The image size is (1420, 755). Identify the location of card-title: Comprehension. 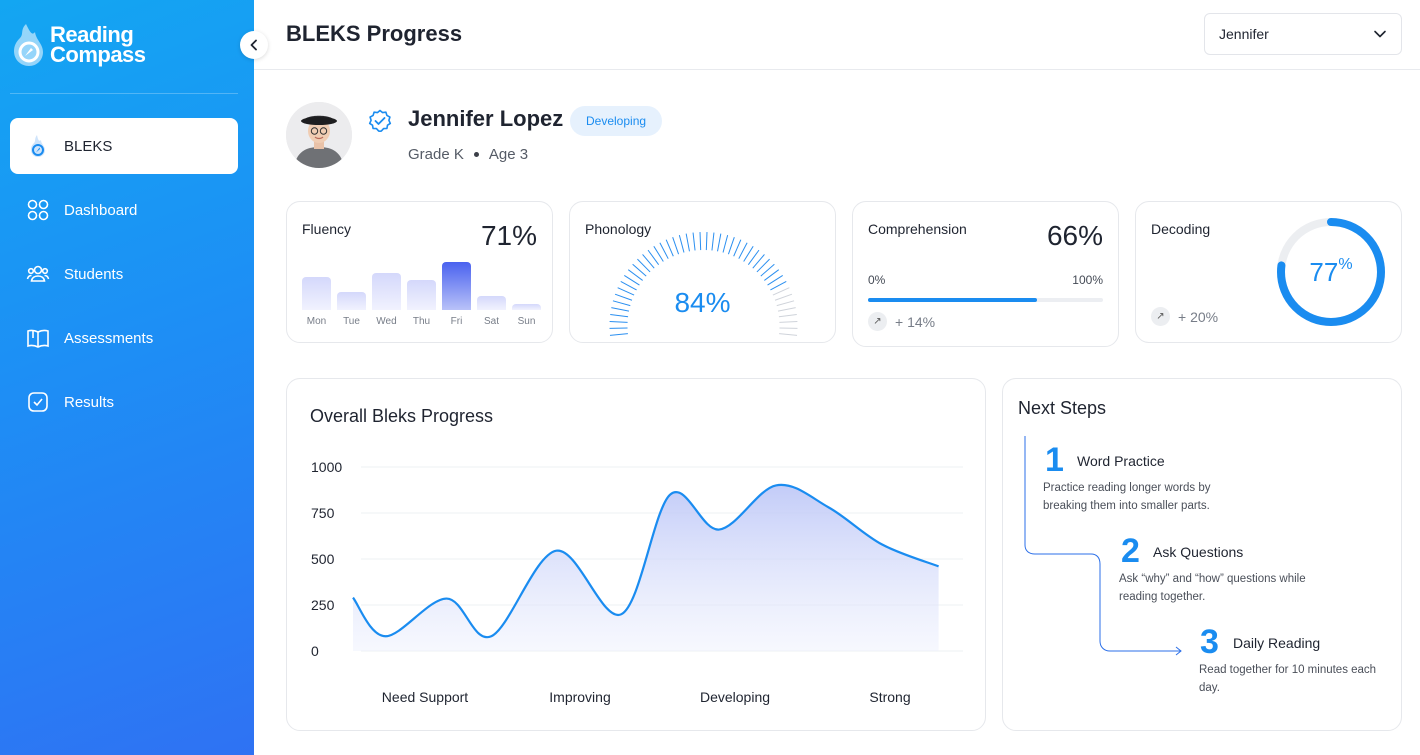
(917, 229).